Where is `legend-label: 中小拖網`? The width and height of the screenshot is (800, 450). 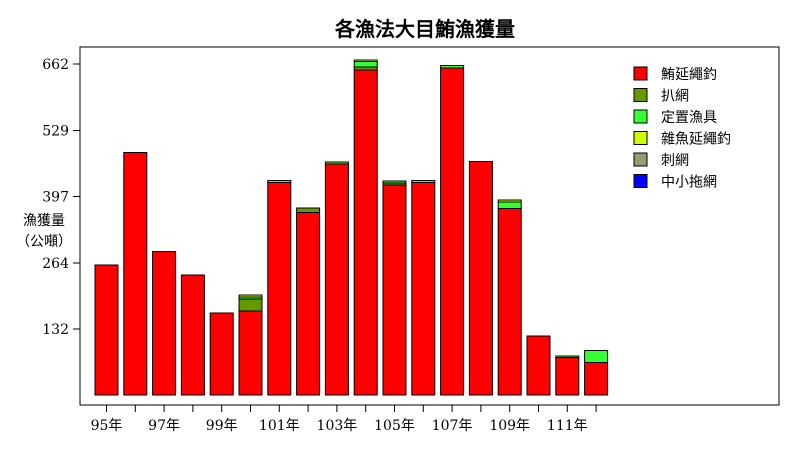
legend-label: 中小拖網 is located at coordinates (689, 183).